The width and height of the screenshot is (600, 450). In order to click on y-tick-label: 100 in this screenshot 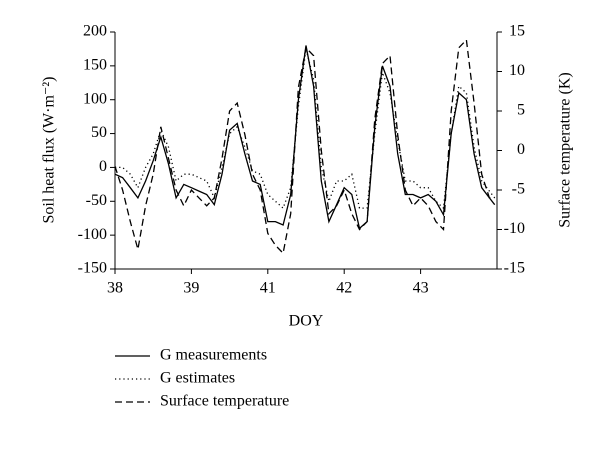, I will do `click(95, 98)`.